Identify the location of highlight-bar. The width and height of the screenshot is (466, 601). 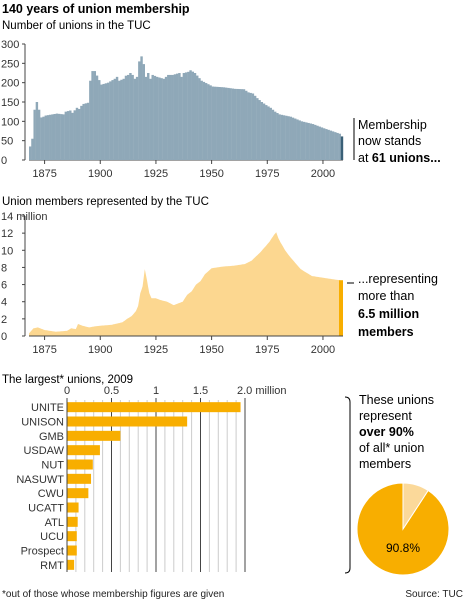
(342, 148).